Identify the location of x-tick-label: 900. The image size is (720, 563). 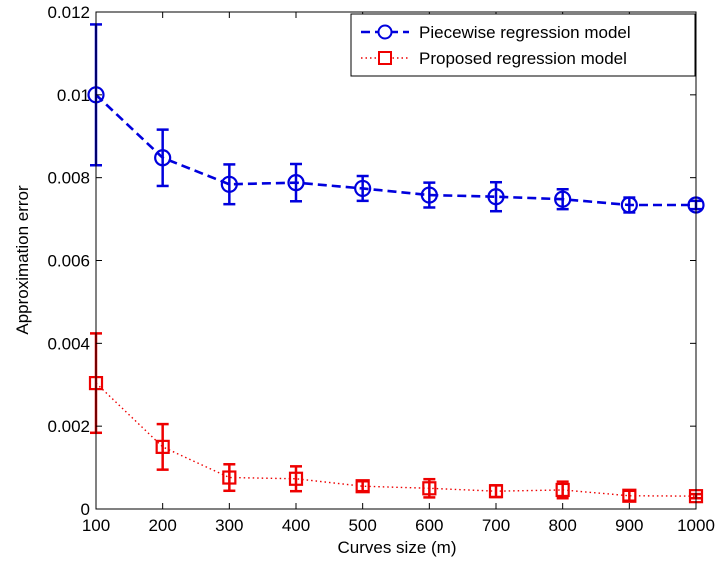
(629, 525).